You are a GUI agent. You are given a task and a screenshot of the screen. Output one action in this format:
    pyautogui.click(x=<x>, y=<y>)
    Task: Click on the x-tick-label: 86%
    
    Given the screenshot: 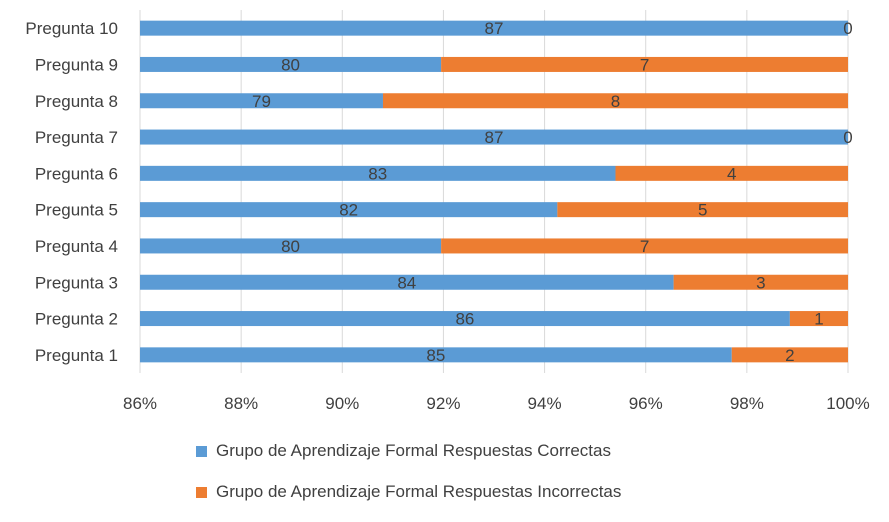 What is the action you would take?
    pyautogui.click(x=140, y=403)
    